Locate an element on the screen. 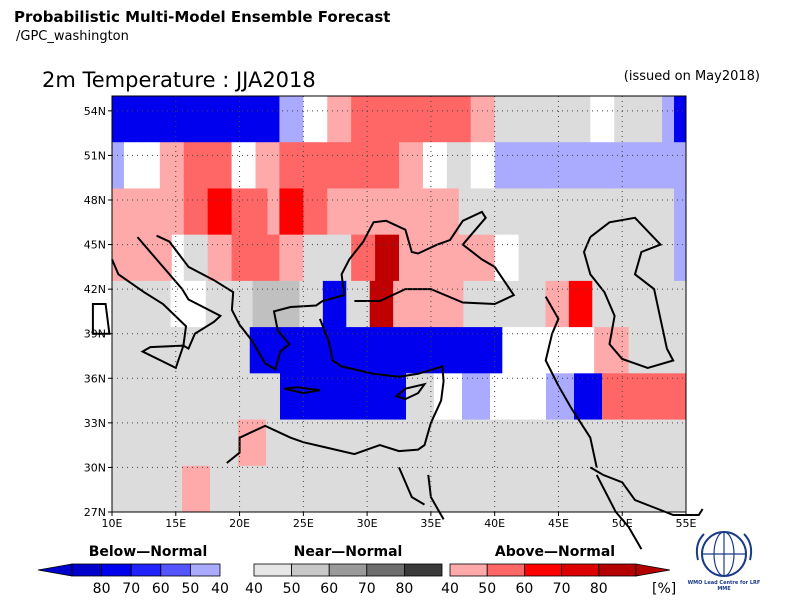  legend-near-swatch is located at coordinates (385, 570).